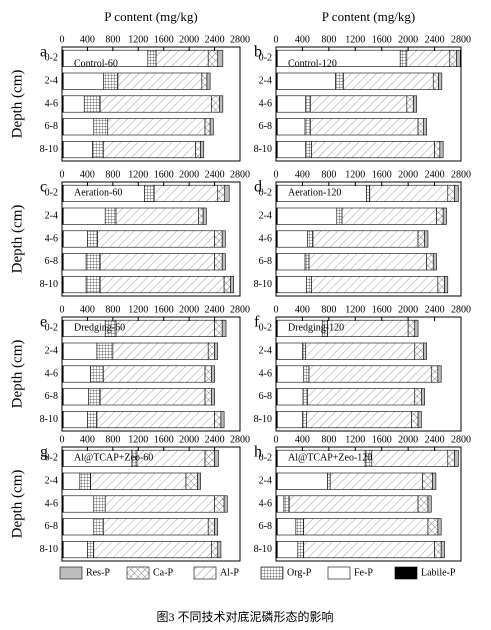 This screenshot has width=491, height=630. Describe the element at coordinates (164, 174) in the screenshot. I see `x-tick-label: 1600` at that location.